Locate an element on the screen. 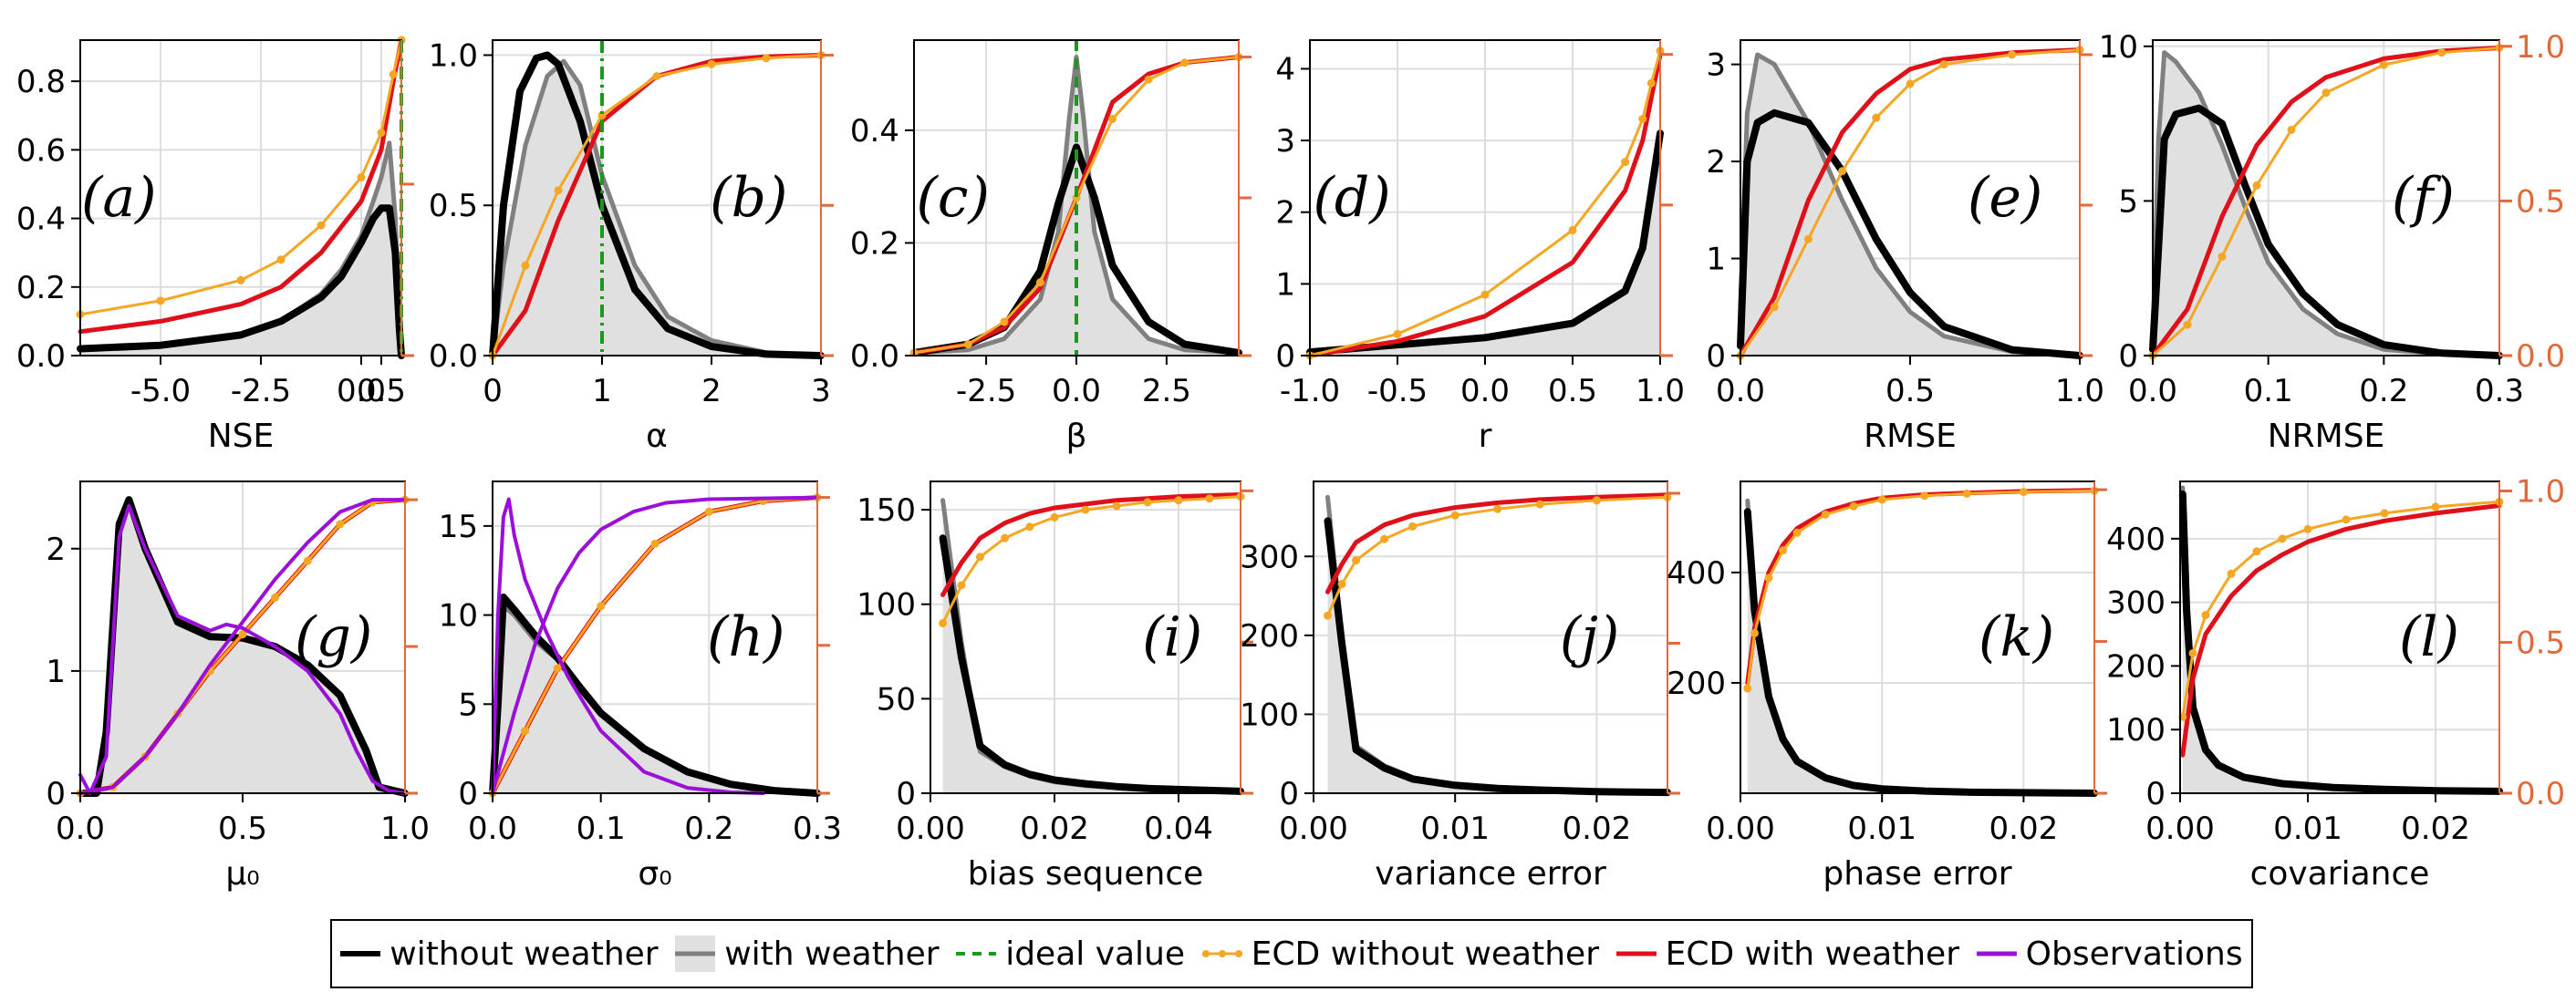  y-tick-label: 10 is located at coordinates (459, 616).